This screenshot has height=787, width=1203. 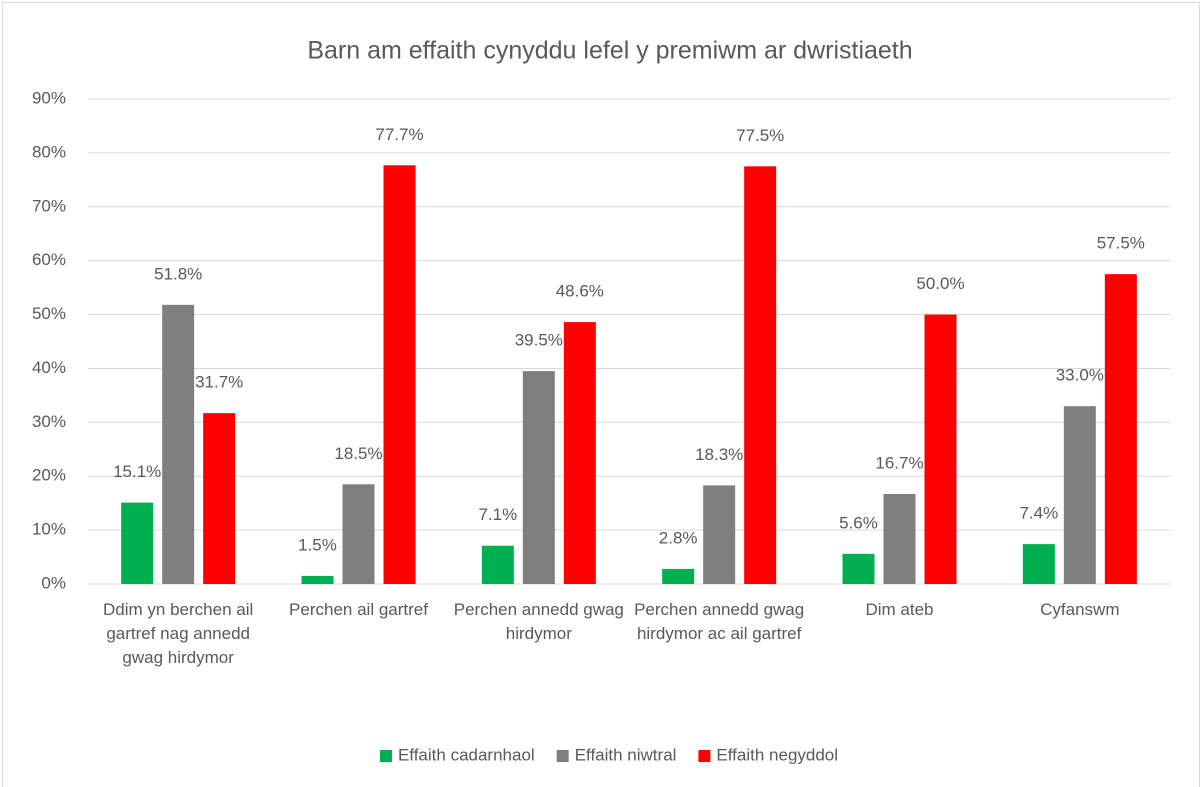 What do you see at coordinates (580, 291) in the screenshot?
I see `data-label: 48.6%` at bounding box center [580, 291].